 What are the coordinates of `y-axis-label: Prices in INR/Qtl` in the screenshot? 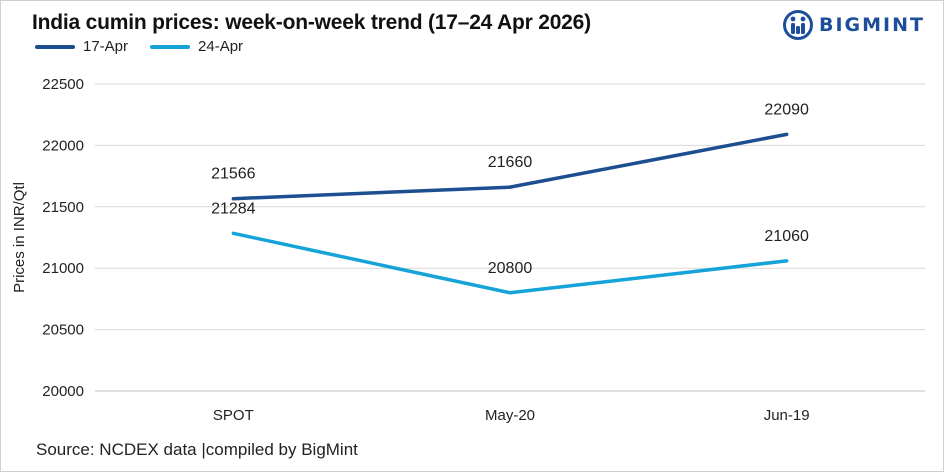 It's located at (19, 237).